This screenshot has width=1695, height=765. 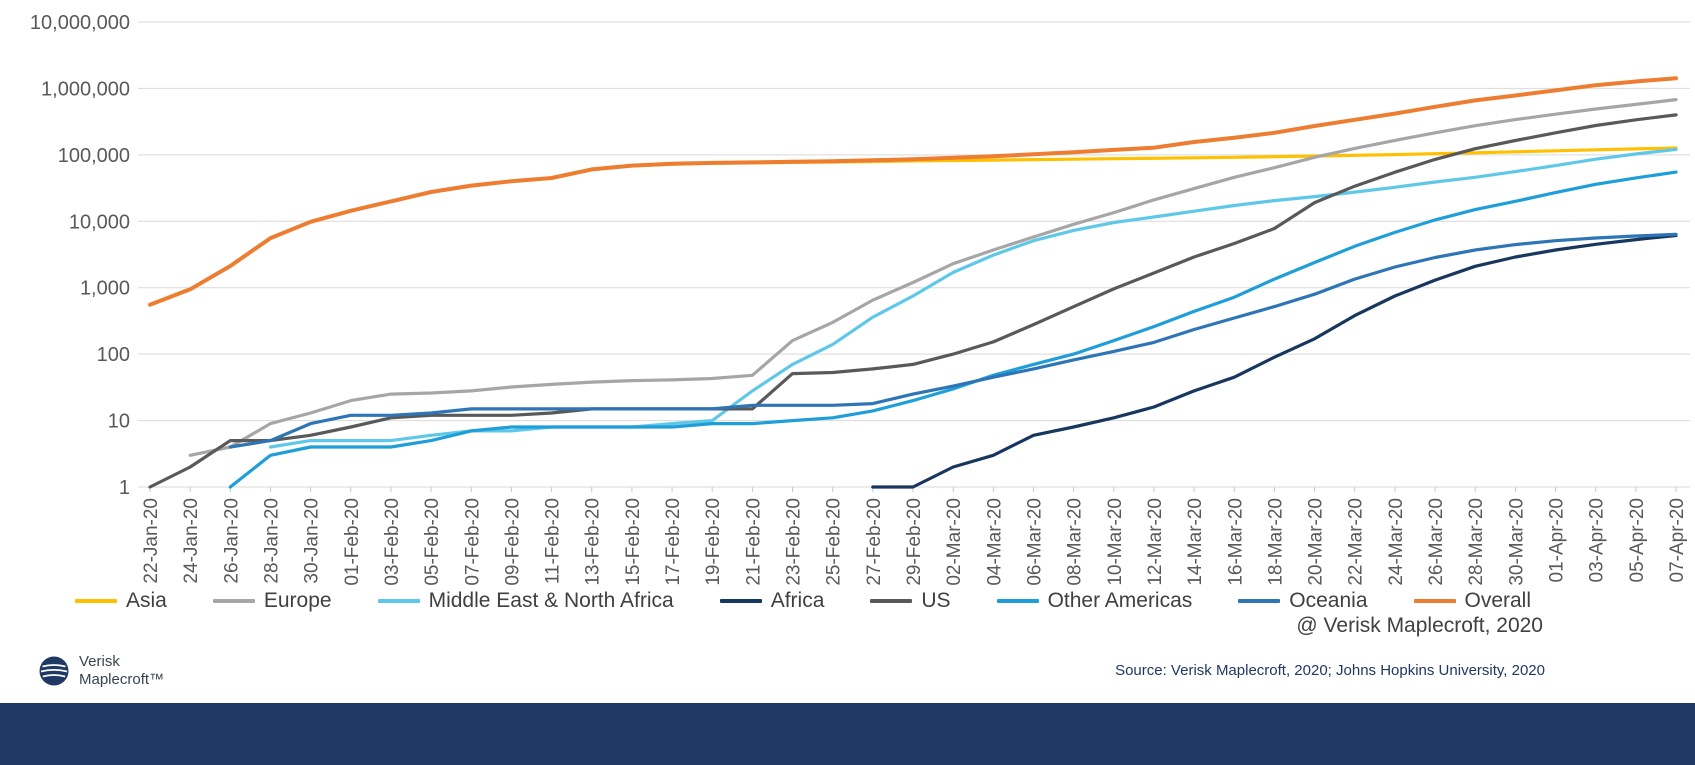 What do you see at coordinates (1235, 542) in the screenshot?
I see `x-axis-tick-label: 16-Mar-20` at bounding box center [1235, 542].